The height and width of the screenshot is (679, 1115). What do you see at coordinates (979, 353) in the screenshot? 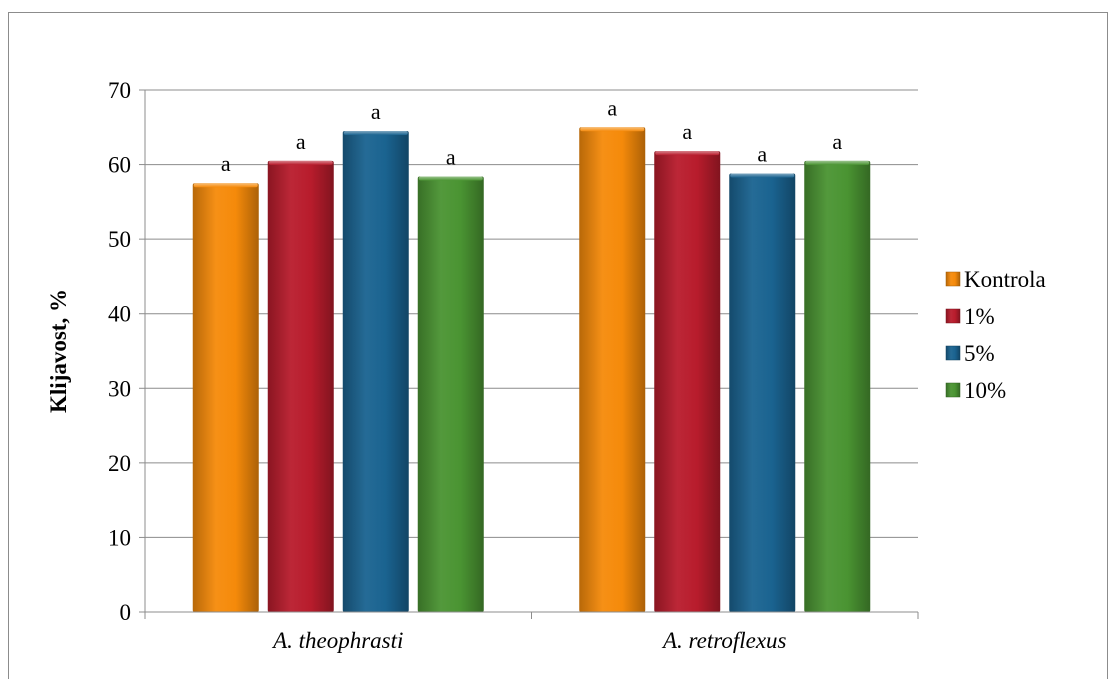
I see `legend-label: 5%` at bounding box center [979, 353].